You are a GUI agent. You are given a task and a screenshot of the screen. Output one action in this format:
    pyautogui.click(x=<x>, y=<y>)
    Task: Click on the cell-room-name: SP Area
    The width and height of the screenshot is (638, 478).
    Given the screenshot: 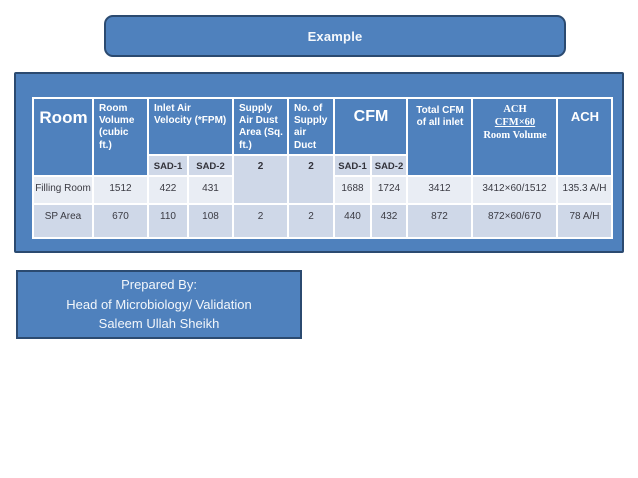 What is the action you would take?
    pyautogui.click(x=63, y=220)
    